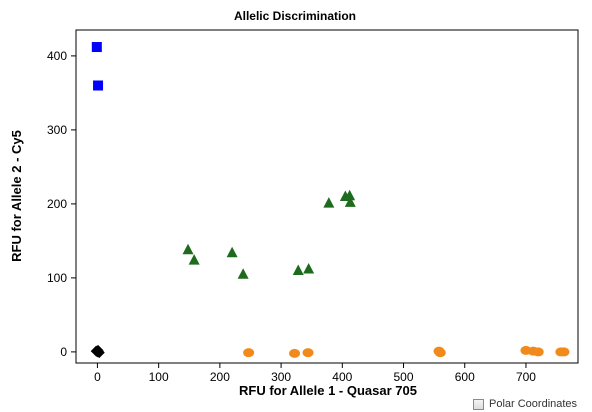 The height and width of the screenshot is (412, 592). I want to click on x-axis-label: RFU for Allele 1 - Quasar 705, so click(328, 390).